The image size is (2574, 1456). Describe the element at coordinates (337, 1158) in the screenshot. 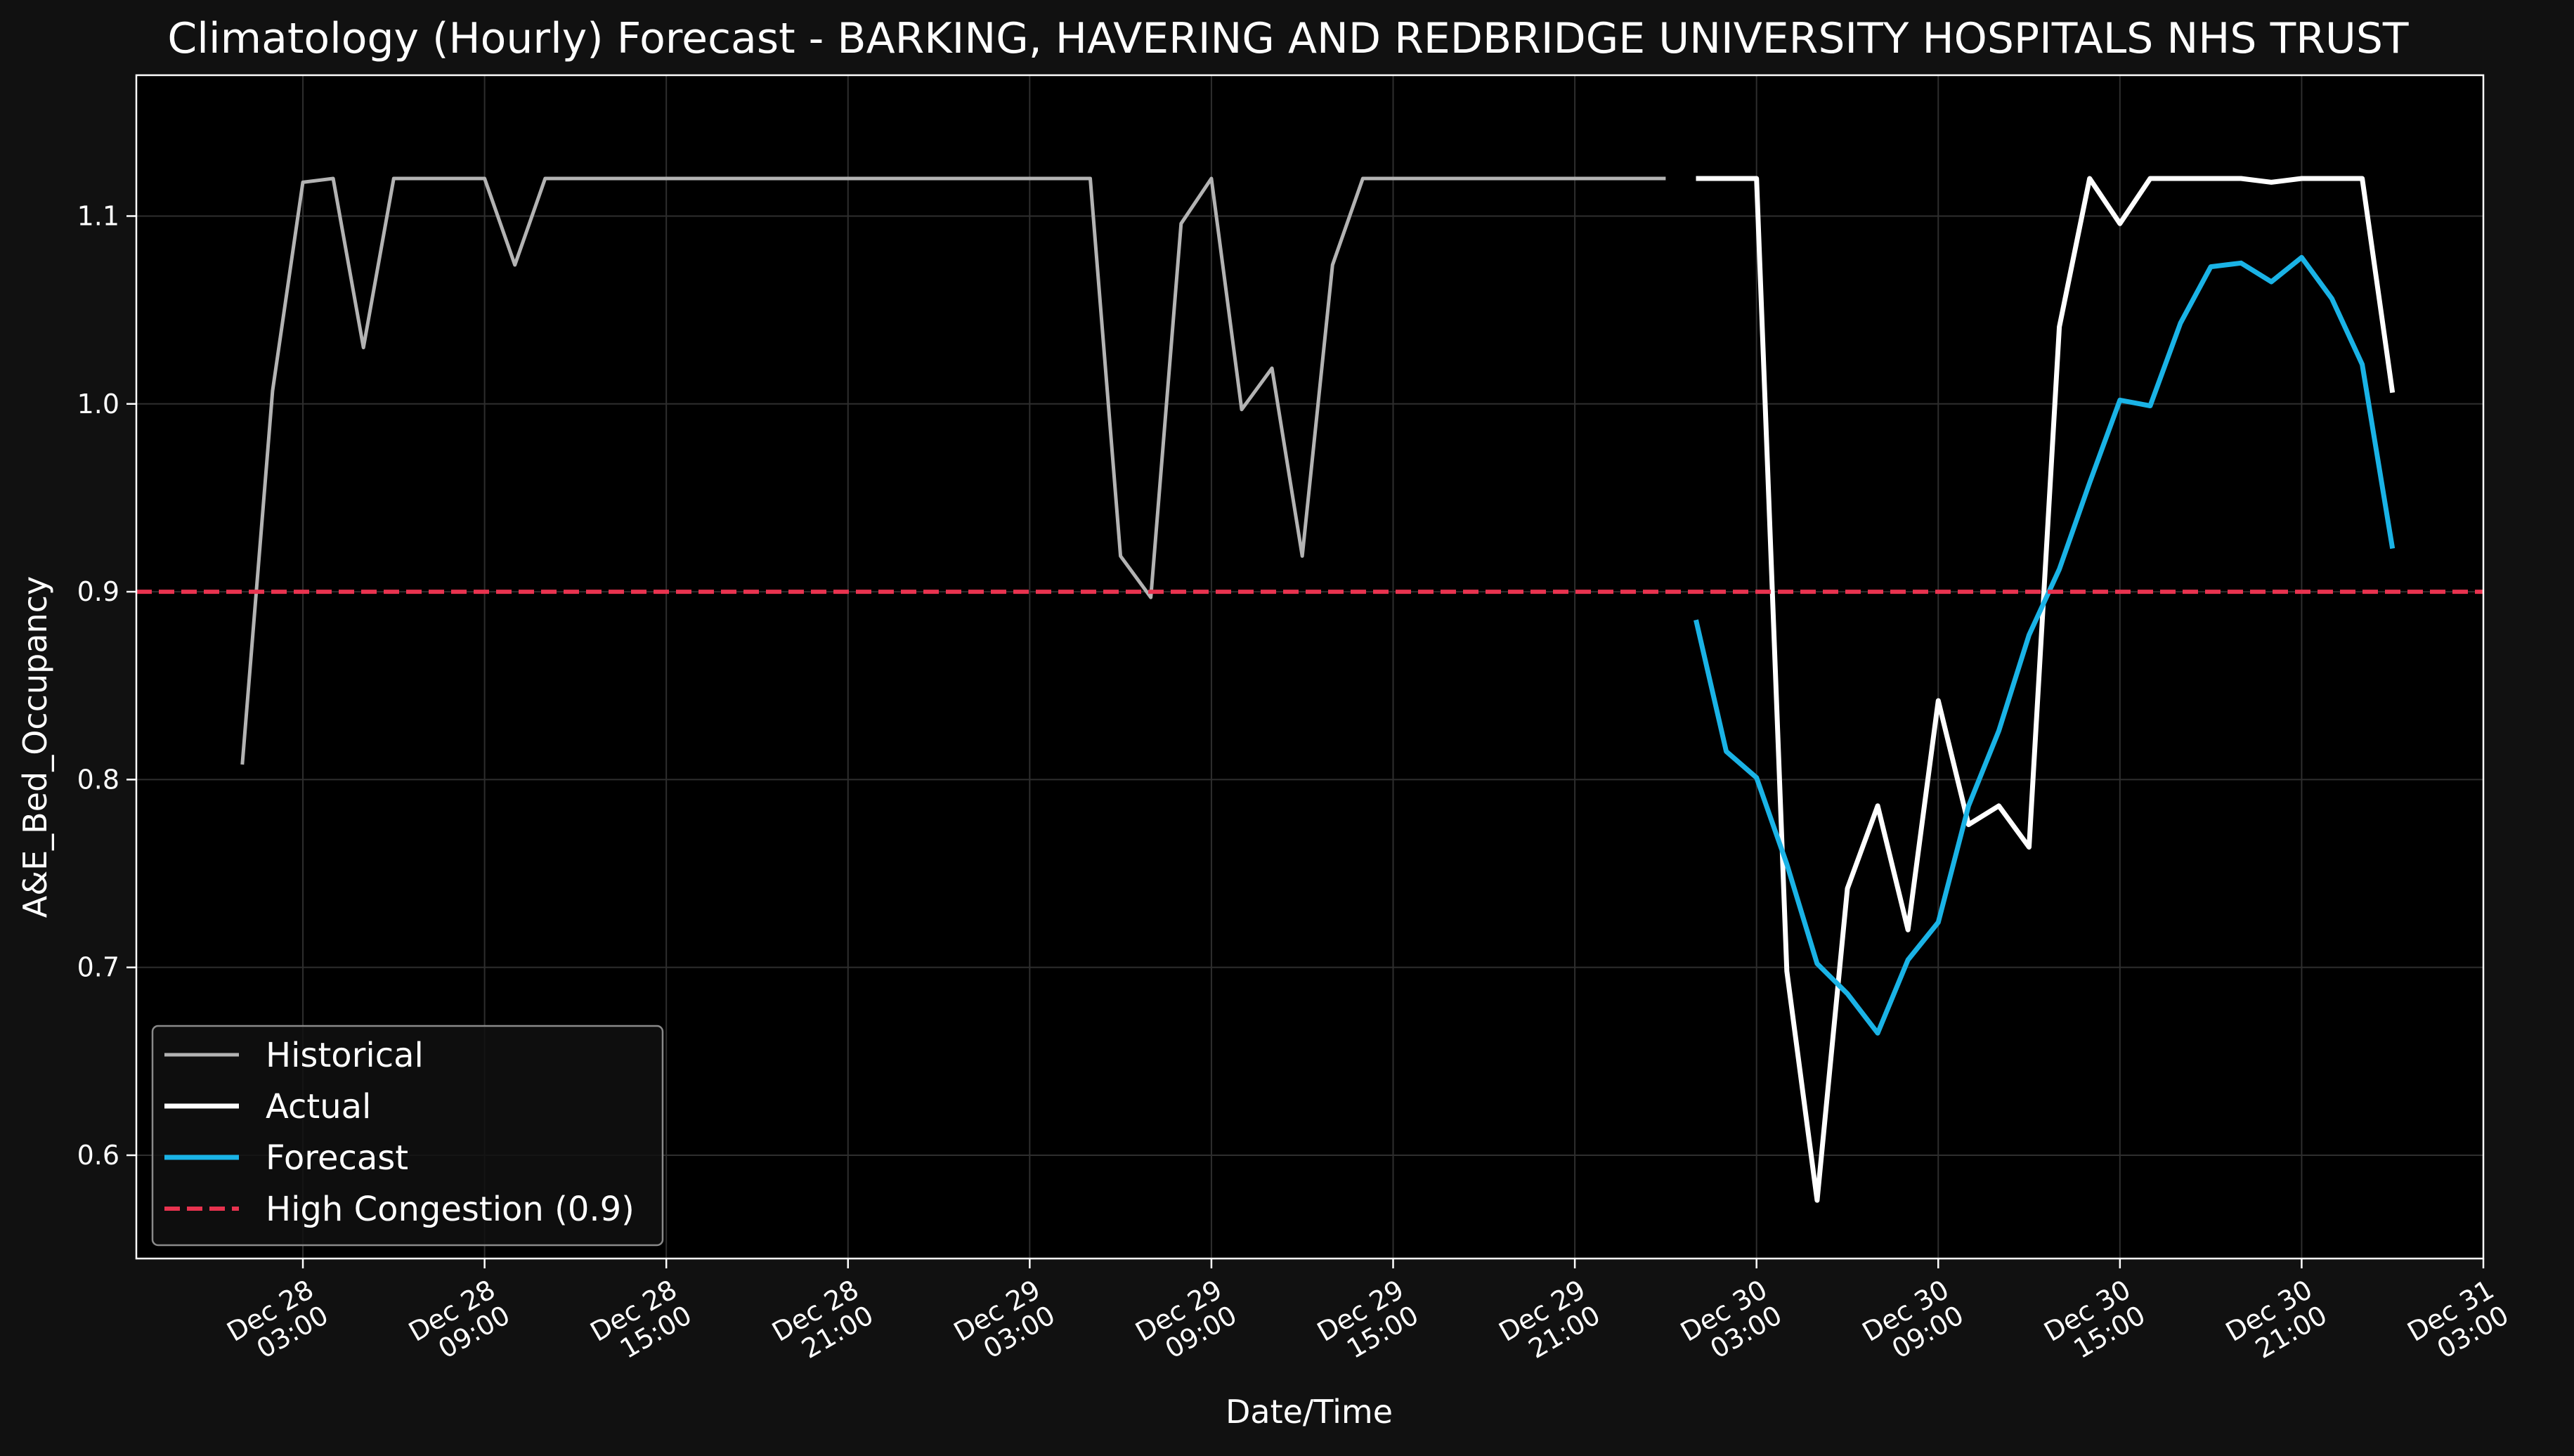

I see `legend-label: Forecast` at that location.